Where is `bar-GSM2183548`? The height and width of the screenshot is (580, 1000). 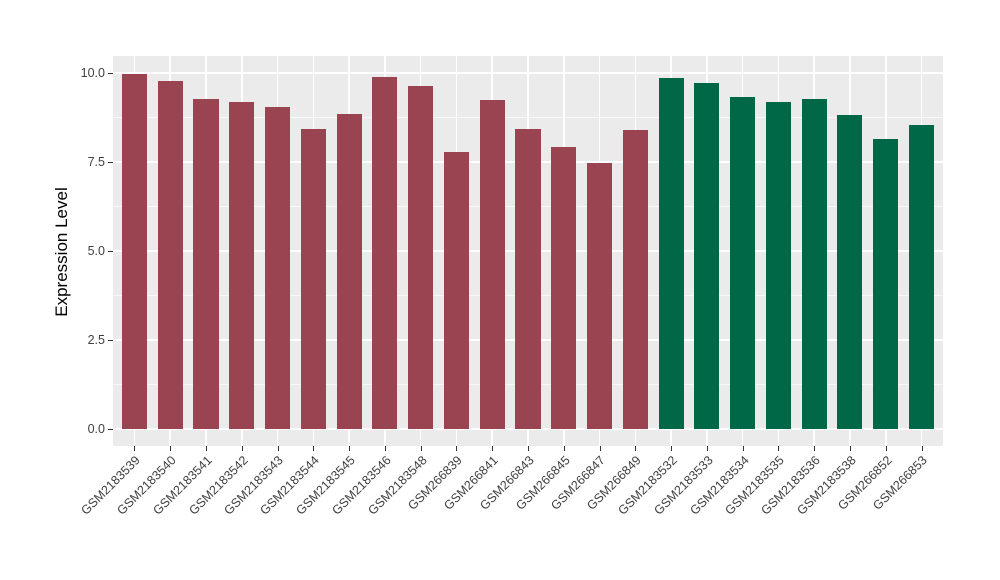 bar-GSM2183548 is located at coordinates (421, 257).